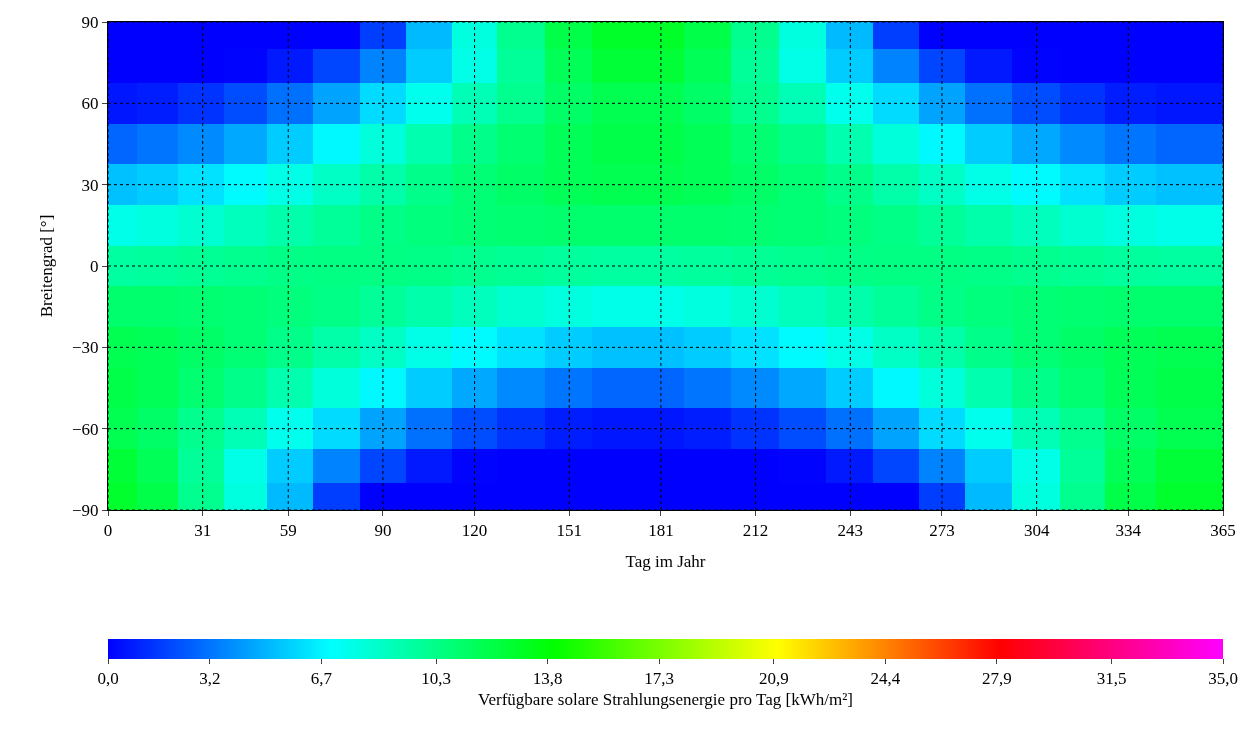  Describe the element at coordinates (108, 531) in the screenshot. I see `x-tick-label: 0` at that location.